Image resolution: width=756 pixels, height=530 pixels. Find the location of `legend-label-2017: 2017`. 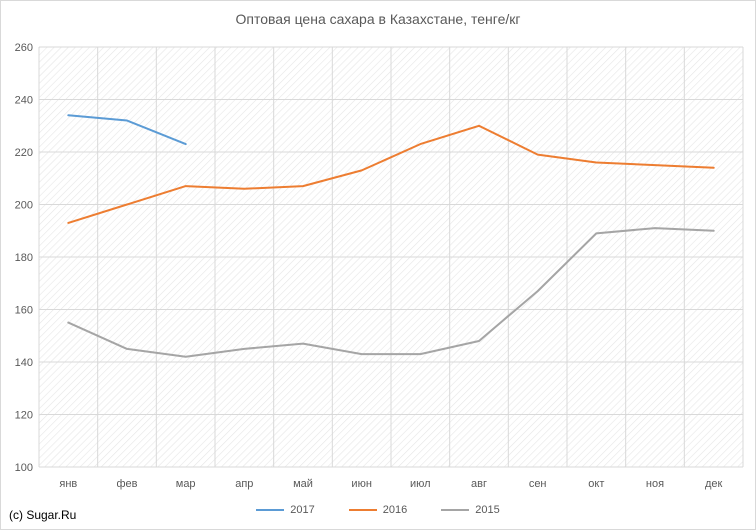

legend-label-2017: 2017 is located at coordinates (302, 510).